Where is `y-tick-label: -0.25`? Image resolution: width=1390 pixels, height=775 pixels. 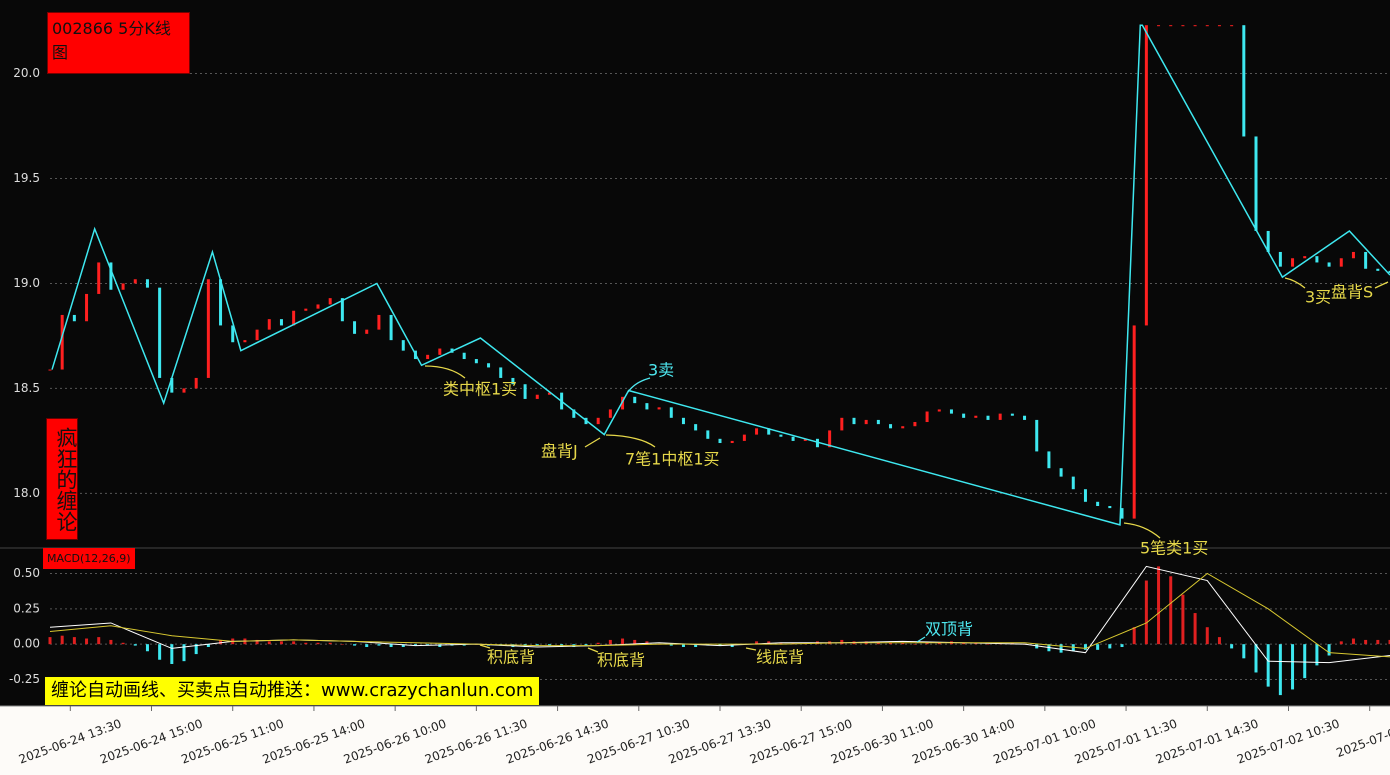 y-tick-label: -0.25 is located at coordinates (24, 679).